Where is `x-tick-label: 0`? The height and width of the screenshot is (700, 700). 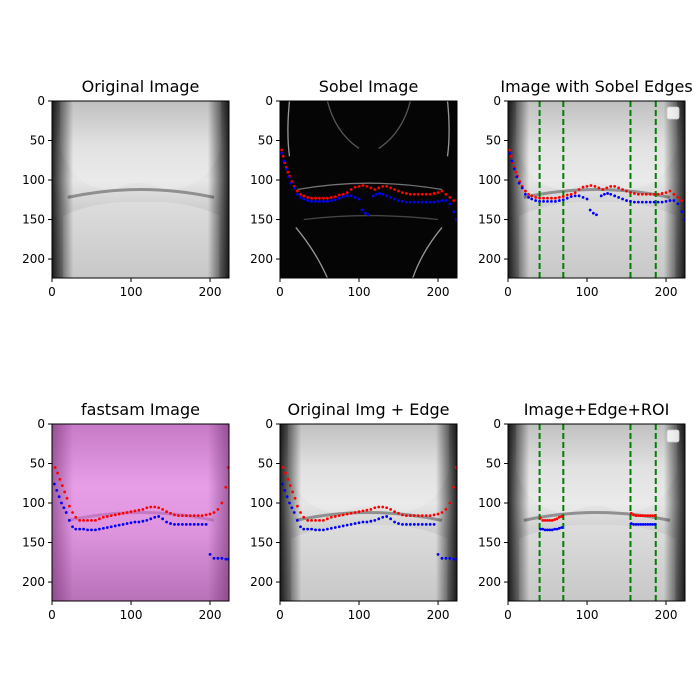
x-tick-label: 0 is located at coordinates (508, 292).